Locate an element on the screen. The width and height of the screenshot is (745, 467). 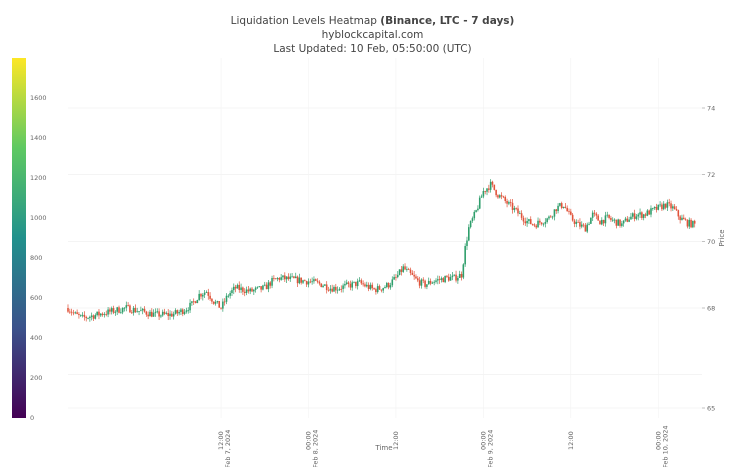
colorbar-tick-label: 1400 is located at coordinates (38, 138).